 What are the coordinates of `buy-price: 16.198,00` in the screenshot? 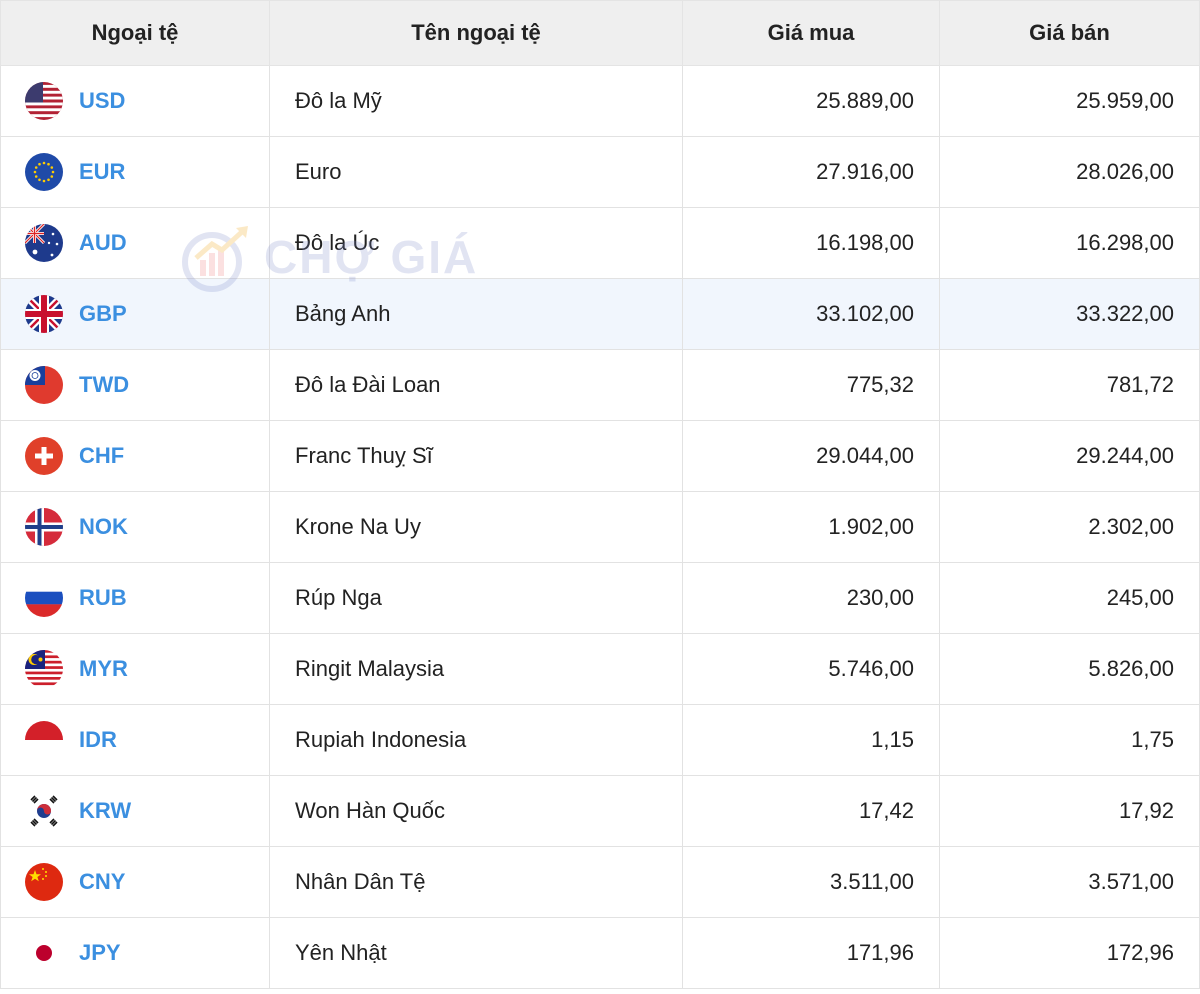 It's located at (811, 243).